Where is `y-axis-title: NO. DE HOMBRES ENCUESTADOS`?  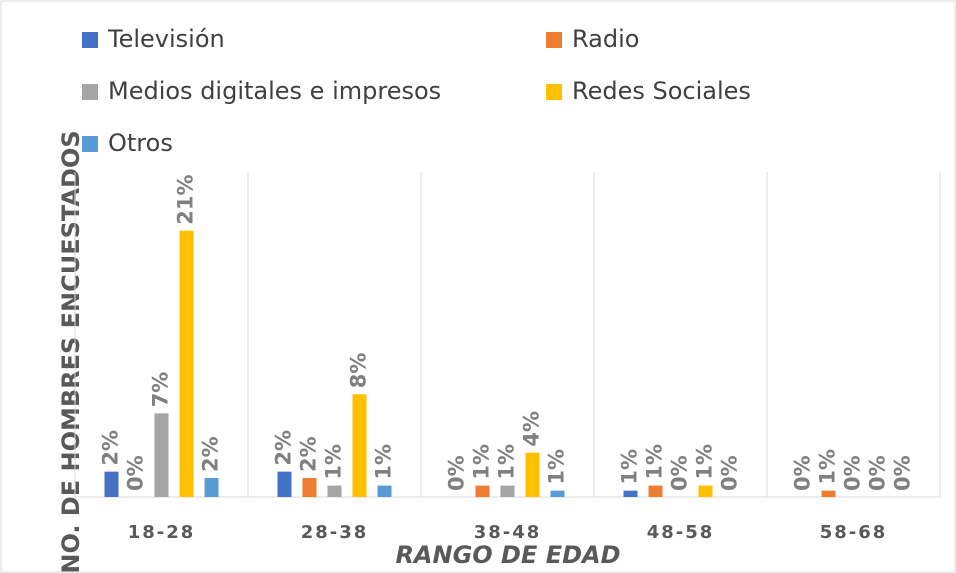
y-axis-title: NO. DE HOMBRES ENCUESTADOS is located at coordinates (71, 351).